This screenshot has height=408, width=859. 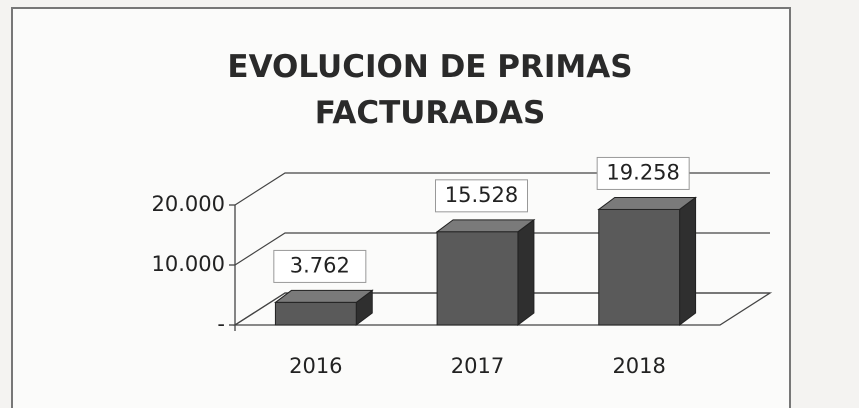 I want to click on value-label: 19.258, so click(x=642, y=172).